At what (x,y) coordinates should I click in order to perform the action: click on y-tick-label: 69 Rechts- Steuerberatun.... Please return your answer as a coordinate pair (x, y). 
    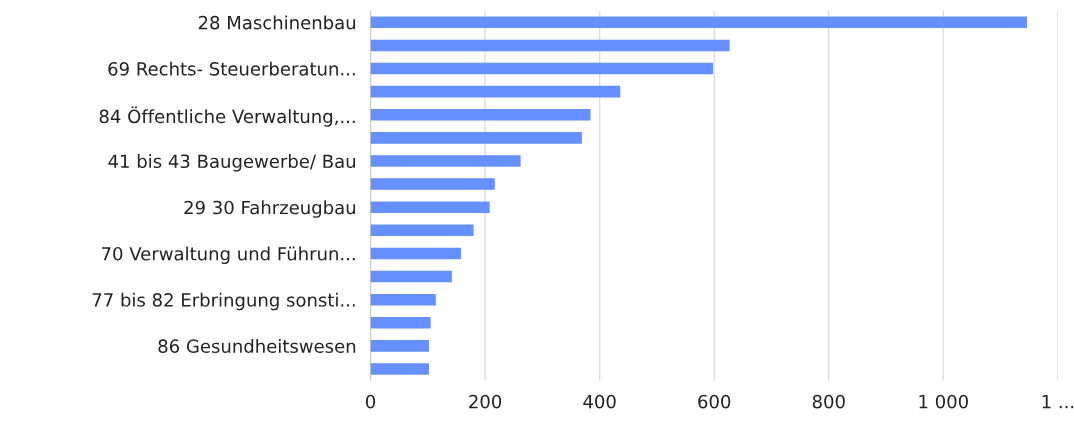
    Looking at the image, I should click on (231, 68).